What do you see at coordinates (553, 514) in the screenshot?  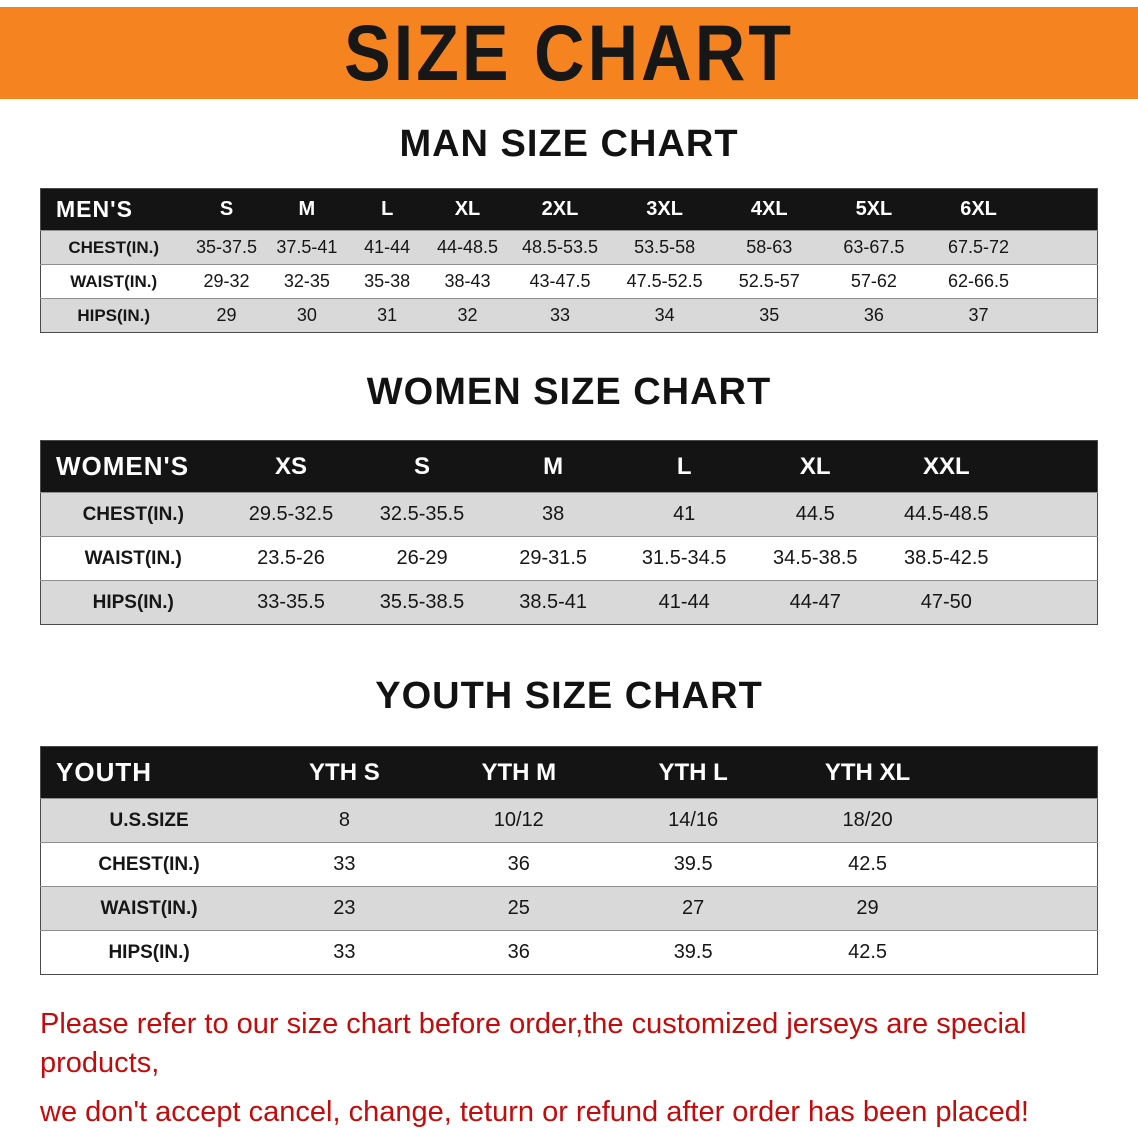 I see `size-cell: 38` at bounding box center [553, 514].